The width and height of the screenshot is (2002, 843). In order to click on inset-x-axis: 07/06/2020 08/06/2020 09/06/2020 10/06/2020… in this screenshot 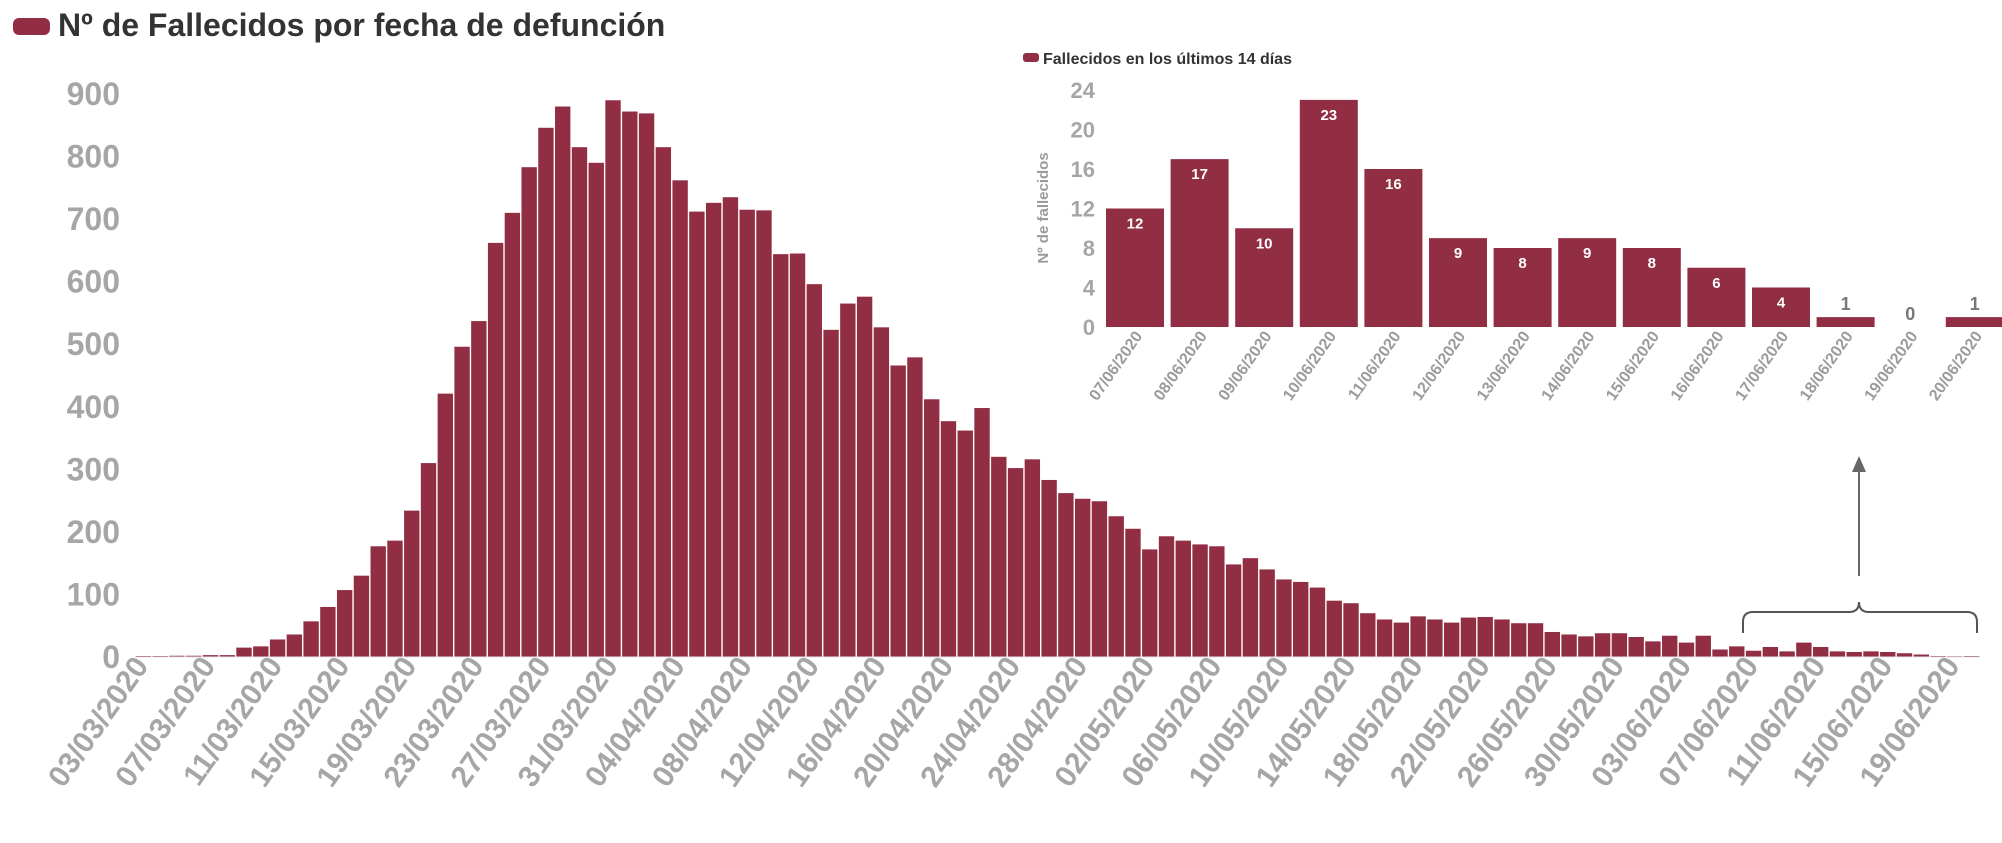, I will do `click(1536, 365)`.